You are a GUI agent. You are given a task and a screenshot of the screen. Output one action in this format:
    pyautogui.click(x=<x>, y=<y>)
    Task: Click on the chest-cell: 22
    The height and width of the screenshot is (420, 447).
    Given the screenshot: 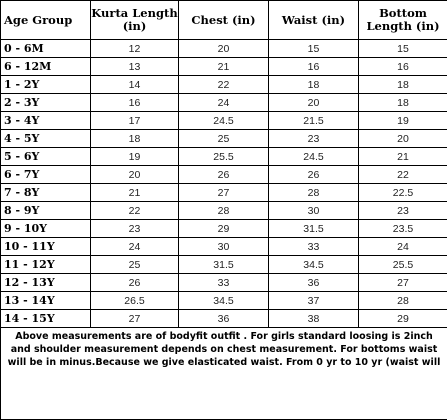 What is the action you would take?
    pyautogui.click(x=223, y=84)
    